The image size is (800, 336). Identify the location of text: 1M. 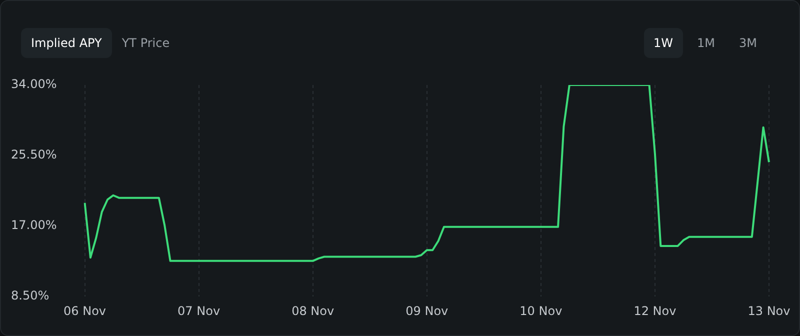
(706, 43).